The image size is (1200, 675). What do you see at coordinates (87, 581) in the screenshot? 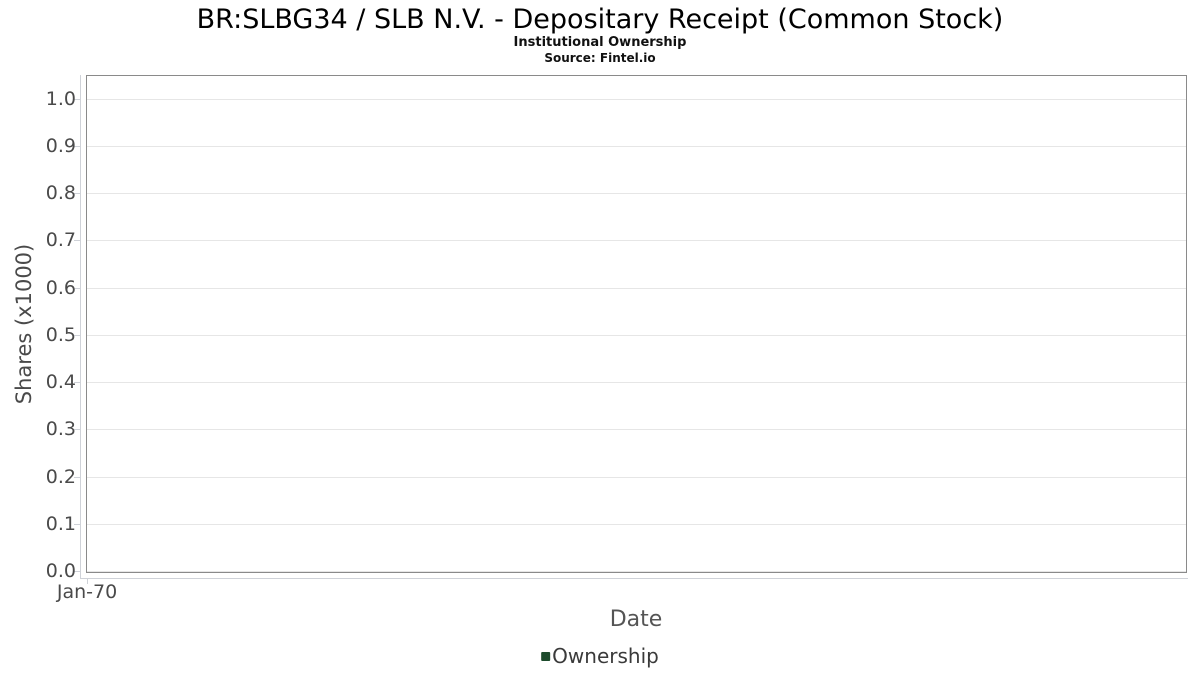
I see `x-axis-tick` at bounding box center [87, 581].